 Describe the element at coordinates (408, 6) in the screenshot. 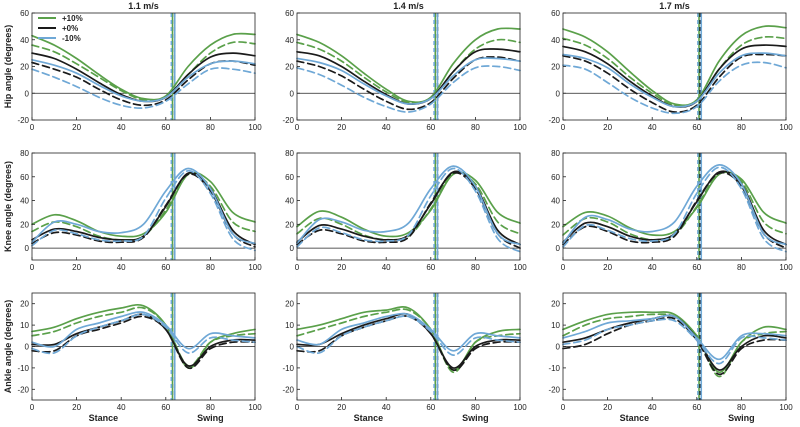

I see `panel-title: 1.4 m/s` at that location.